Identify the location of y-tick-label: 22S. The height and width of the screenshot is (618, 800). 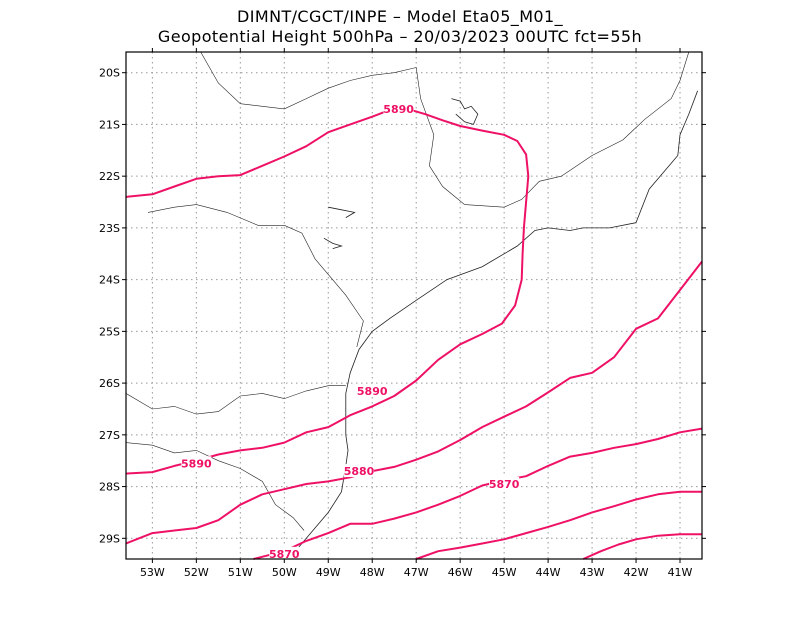
(109, 176).